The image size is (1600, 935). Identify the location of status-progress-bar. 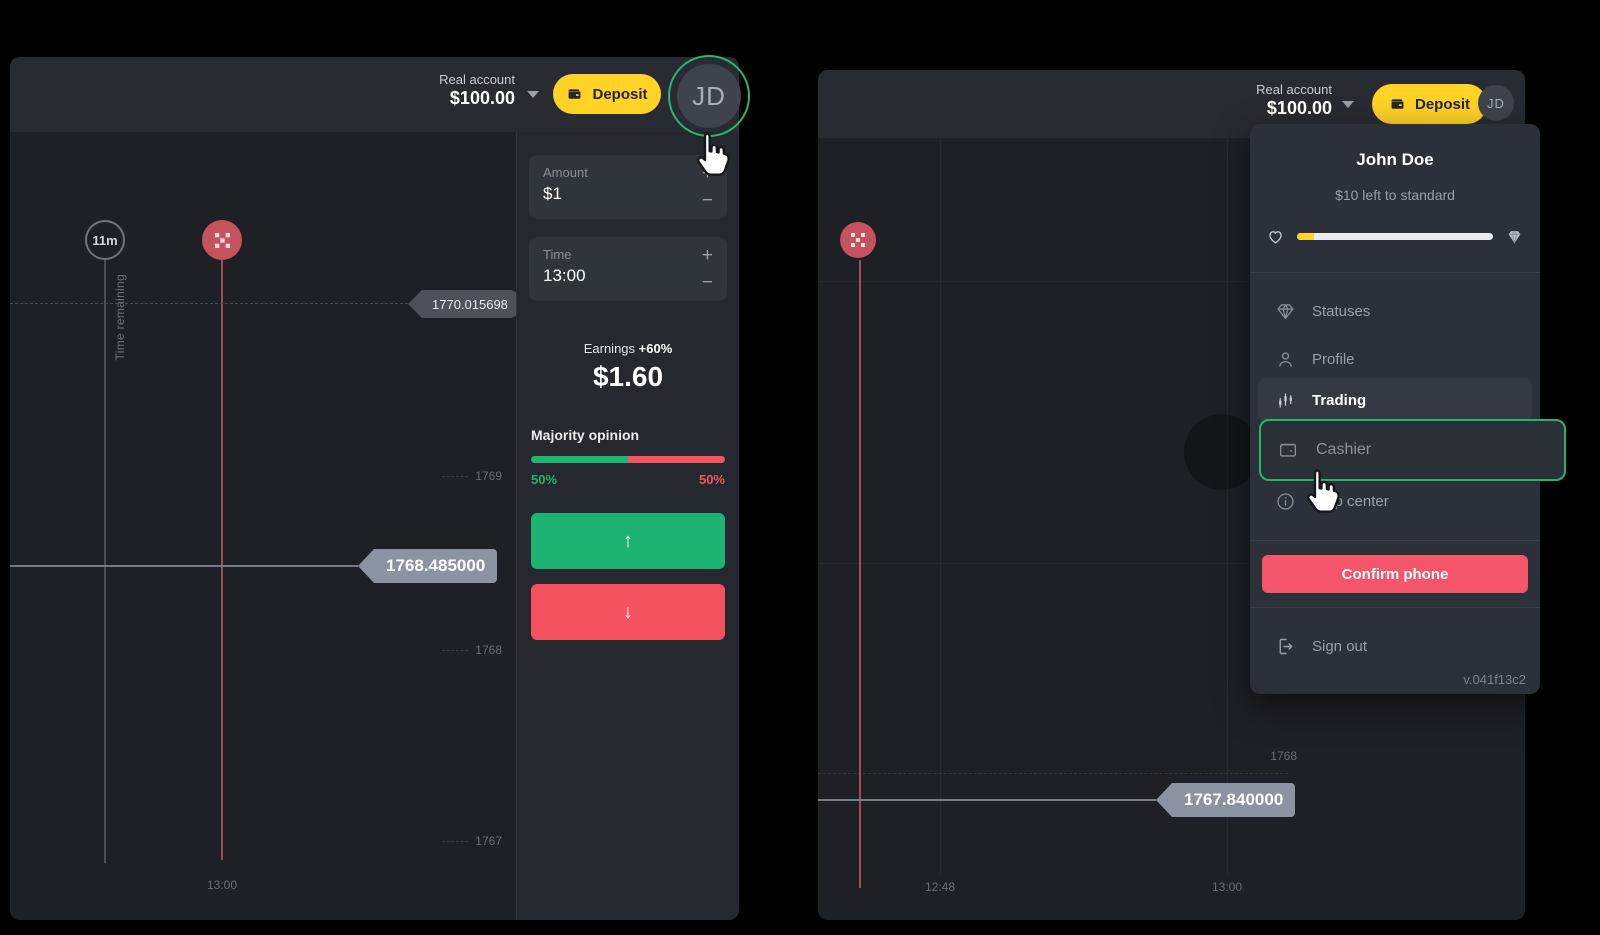
(1395, 236).